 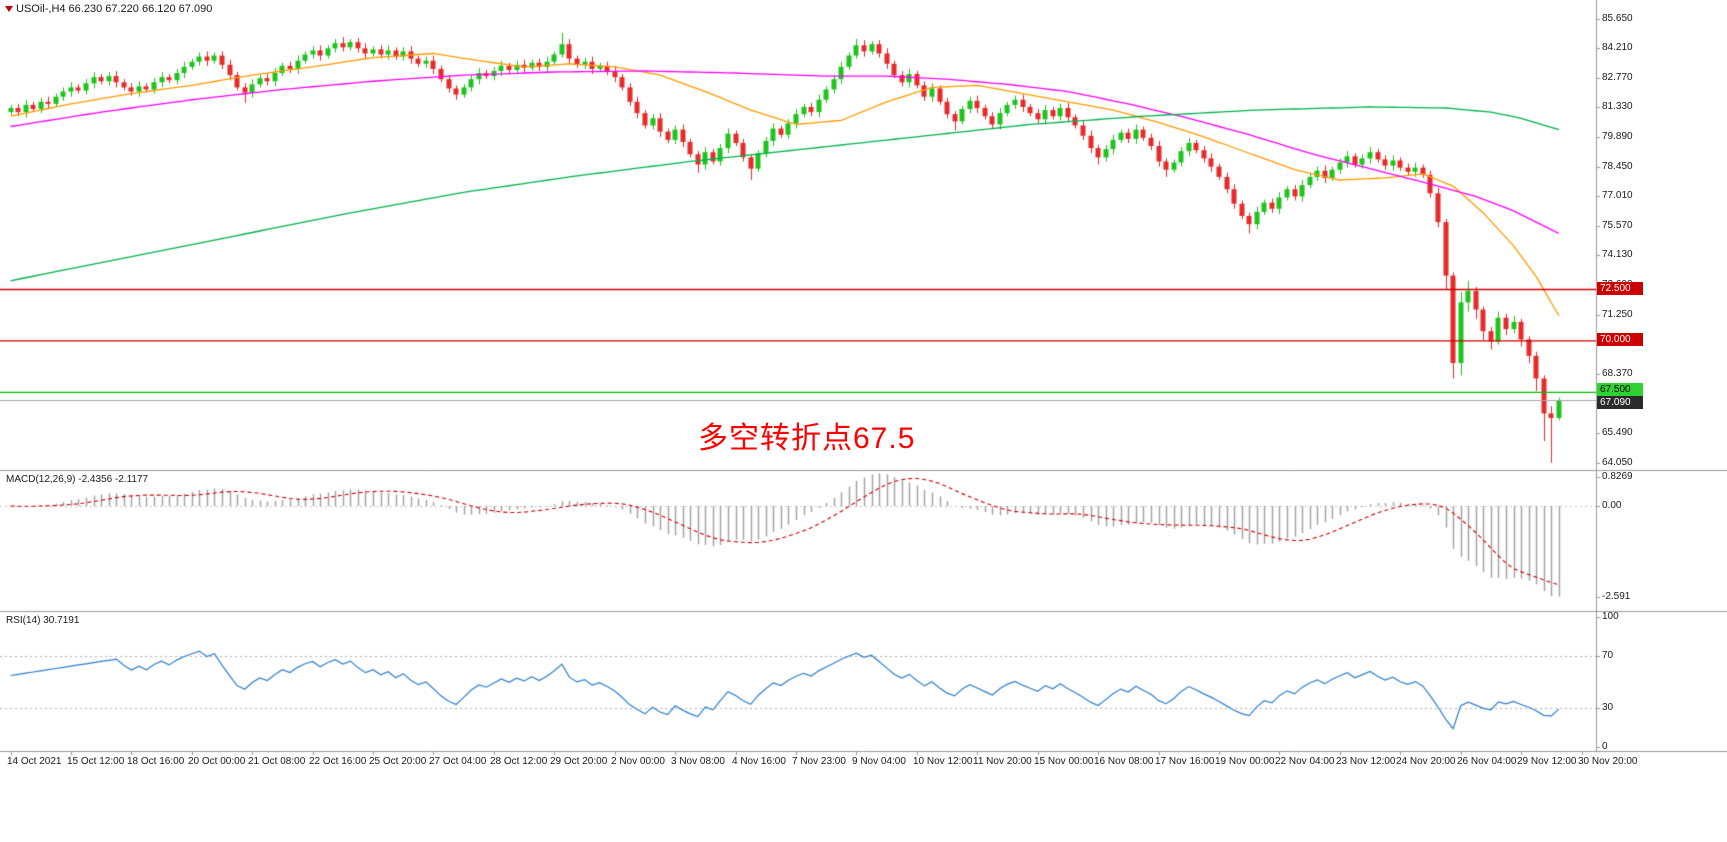 What do you see at coordinates (1487, 761) in the screenshot?
I see `time-axis-label: 26 Nov 04:00` at bounding box center [1487, 761].